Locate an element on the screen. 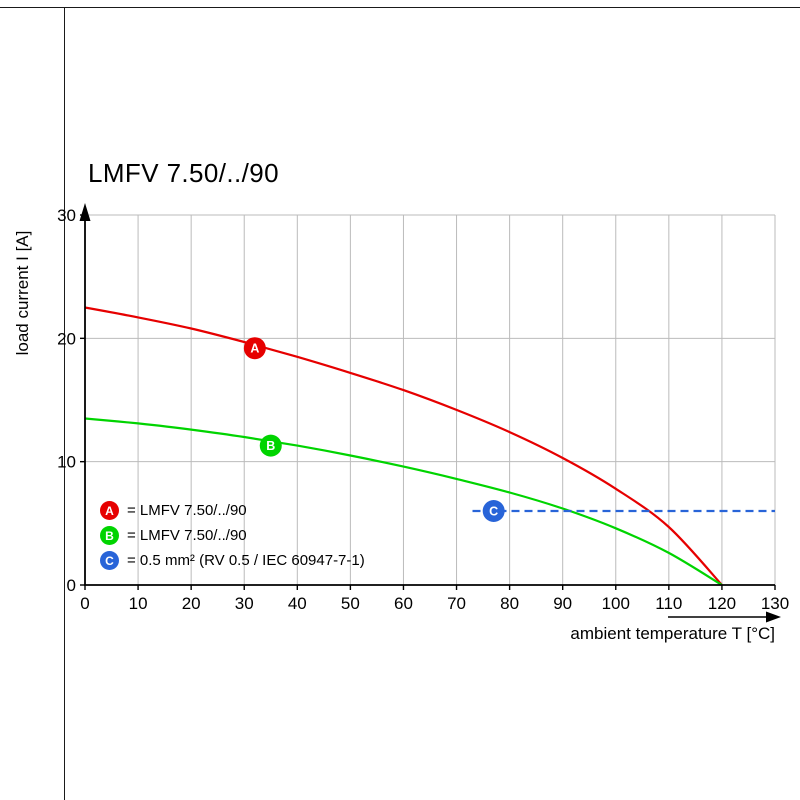 The image size is (800, 800). y-tick-label: 20 is located at coordinates (66, 338).